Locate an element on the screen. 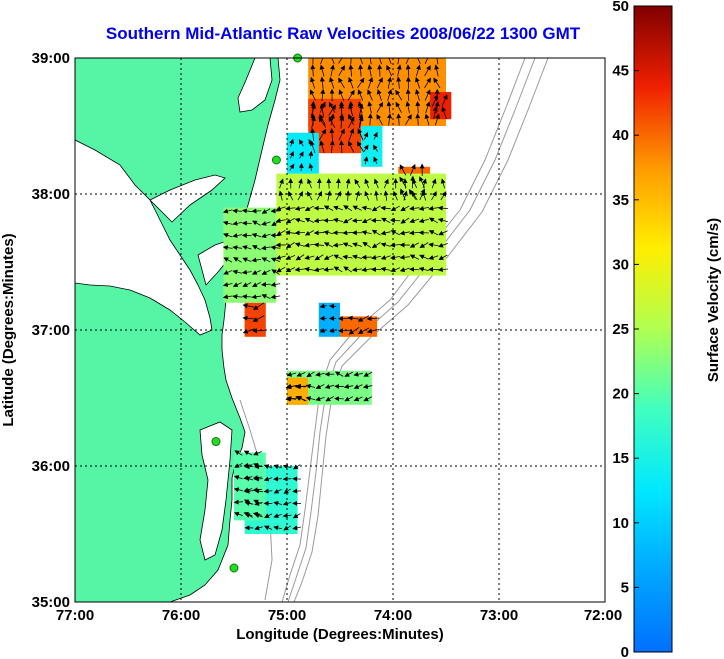  x-axis-ticks: 77:00 76:00 75:00 74:00 73:00 72:00 is located at coordinates (339, 615).